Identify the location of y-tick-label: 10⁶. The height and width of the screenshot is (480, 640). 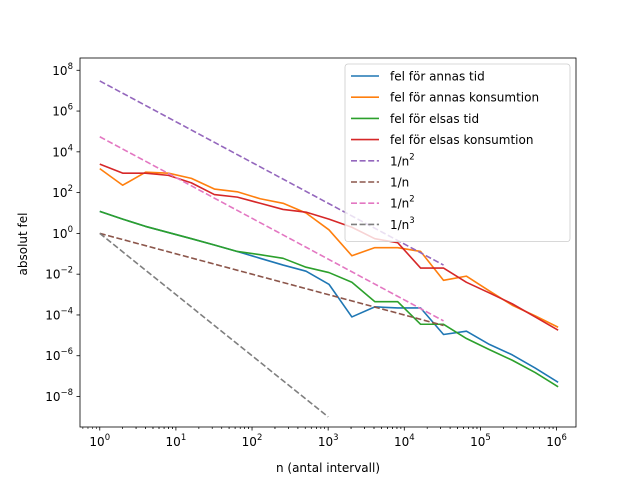
(62, 111).